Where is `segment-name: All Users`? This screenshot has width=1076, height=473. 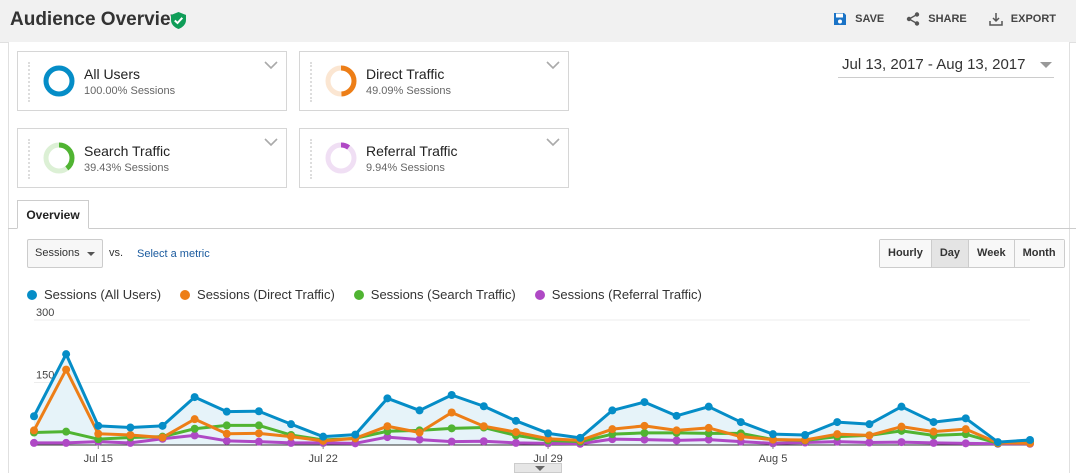
segment-name: All Users is located at coordinates (112, 74).